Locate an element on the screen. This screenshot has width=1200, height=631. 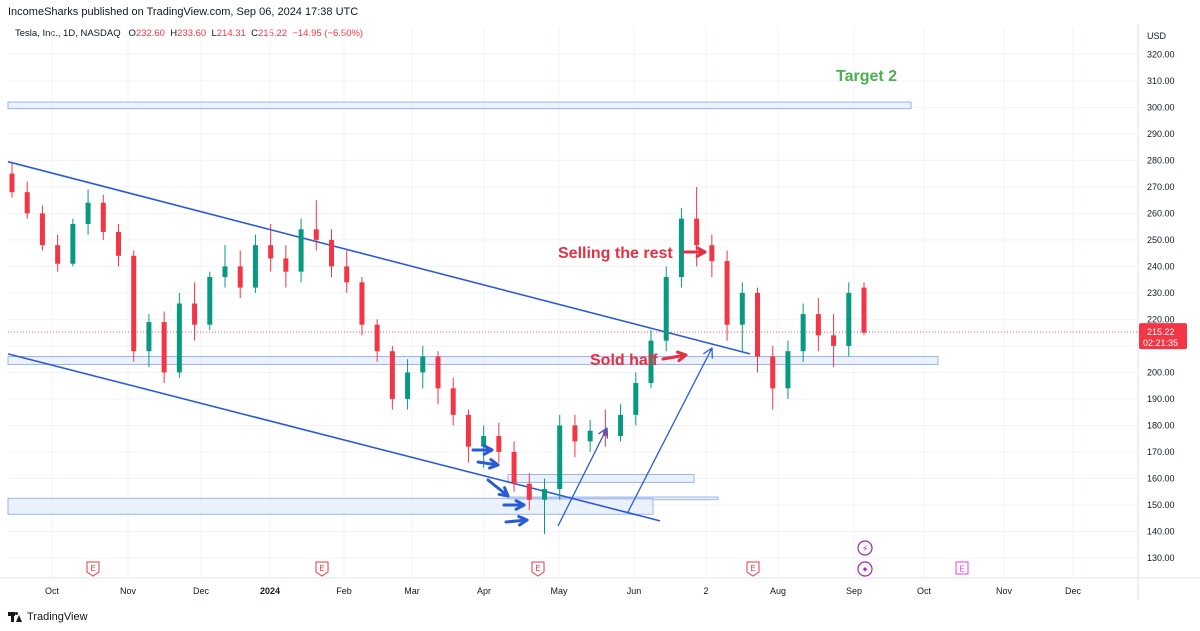
last-price-badge is located at coordinates (1163, 336).